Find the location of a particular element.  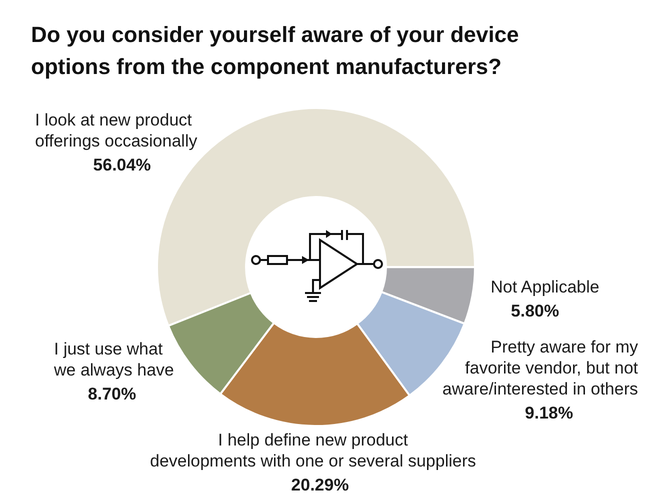

slice-label: Not Applicable is located at coordinates (545, 287).